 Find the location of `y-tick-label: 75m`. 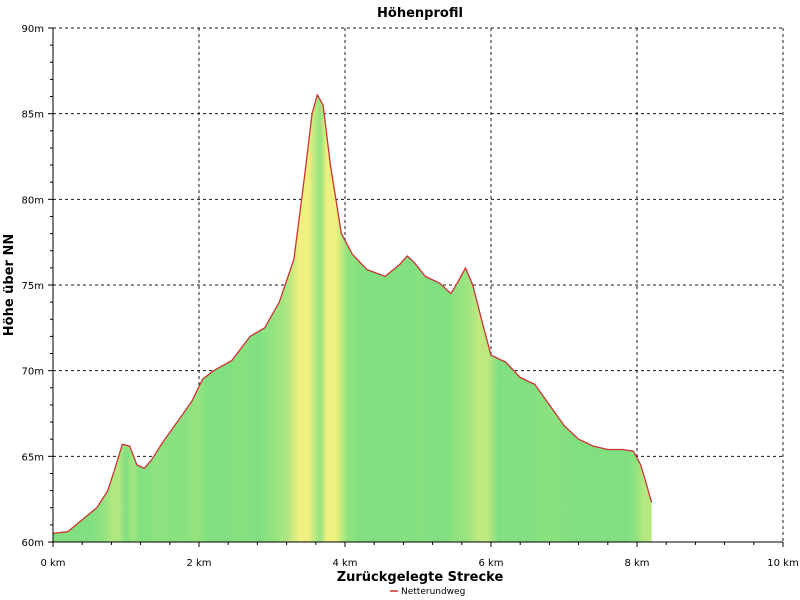

y-tick-label: 75m is located at coordinates (33, 286).